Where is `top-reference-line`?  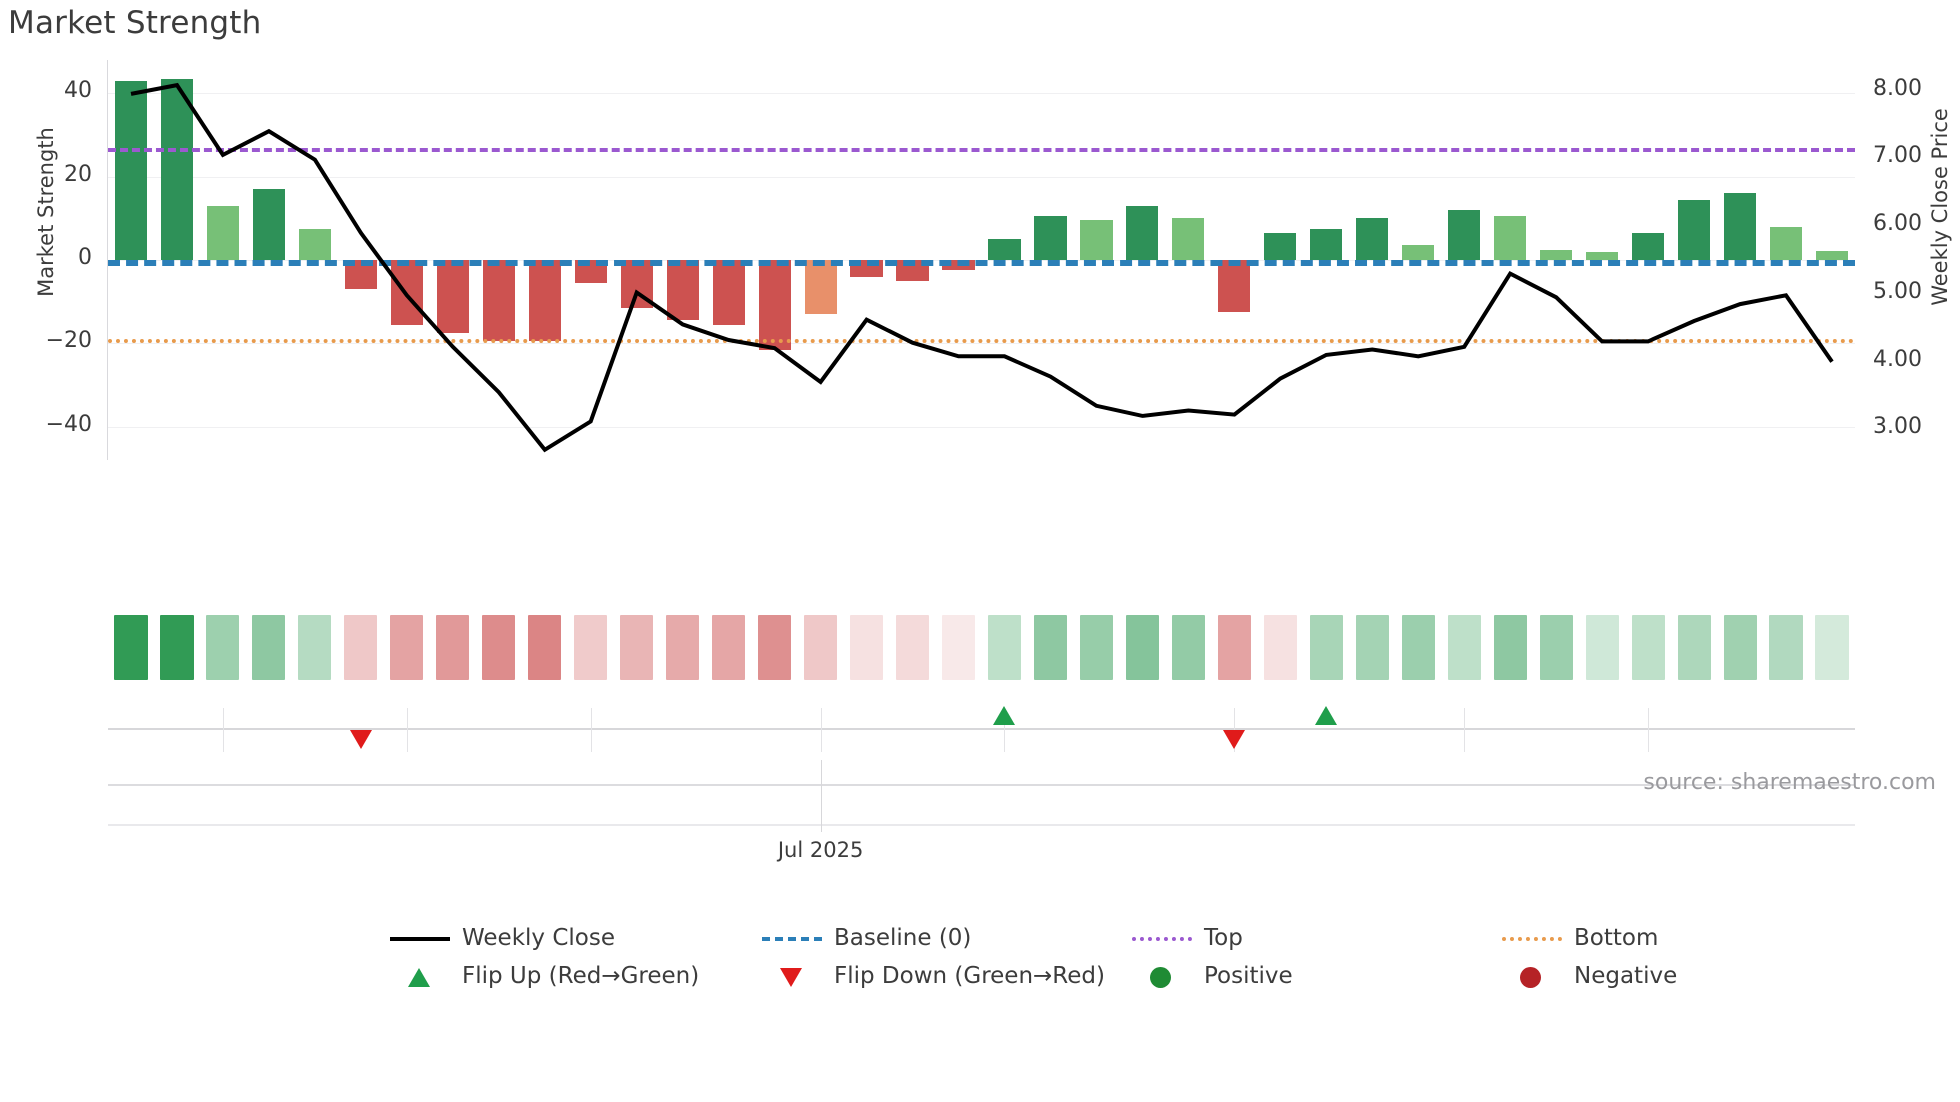 top-reference-line is located at coordinates (981, 149).